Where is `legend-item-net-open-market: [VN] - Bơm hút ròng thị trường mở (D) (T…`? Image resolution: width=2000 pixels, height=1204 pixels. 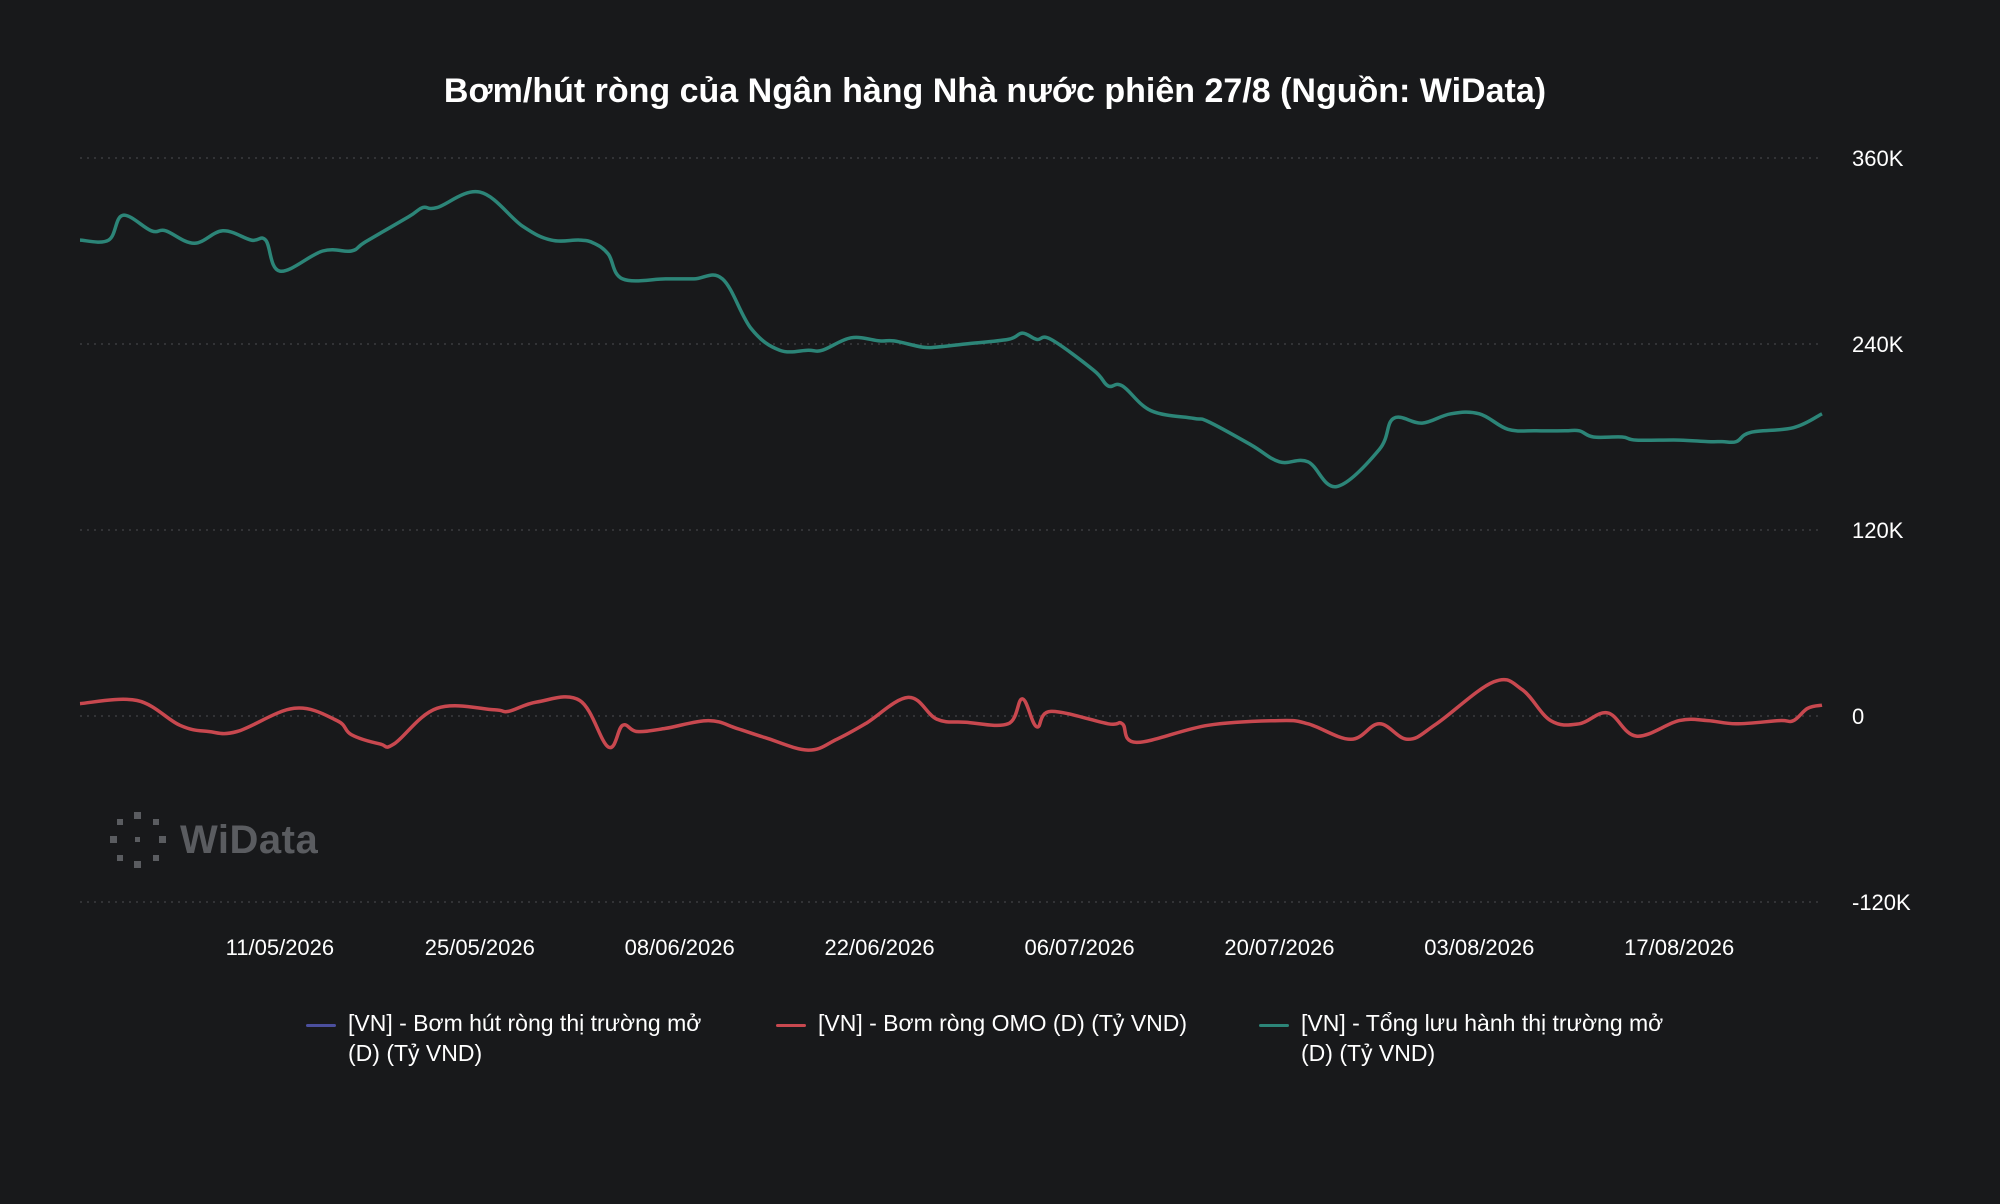
legend-item-net-open-market: [VN] - Bơm hút ròng thị trường mở (D) (T… is located at coordinates (503, 1038).